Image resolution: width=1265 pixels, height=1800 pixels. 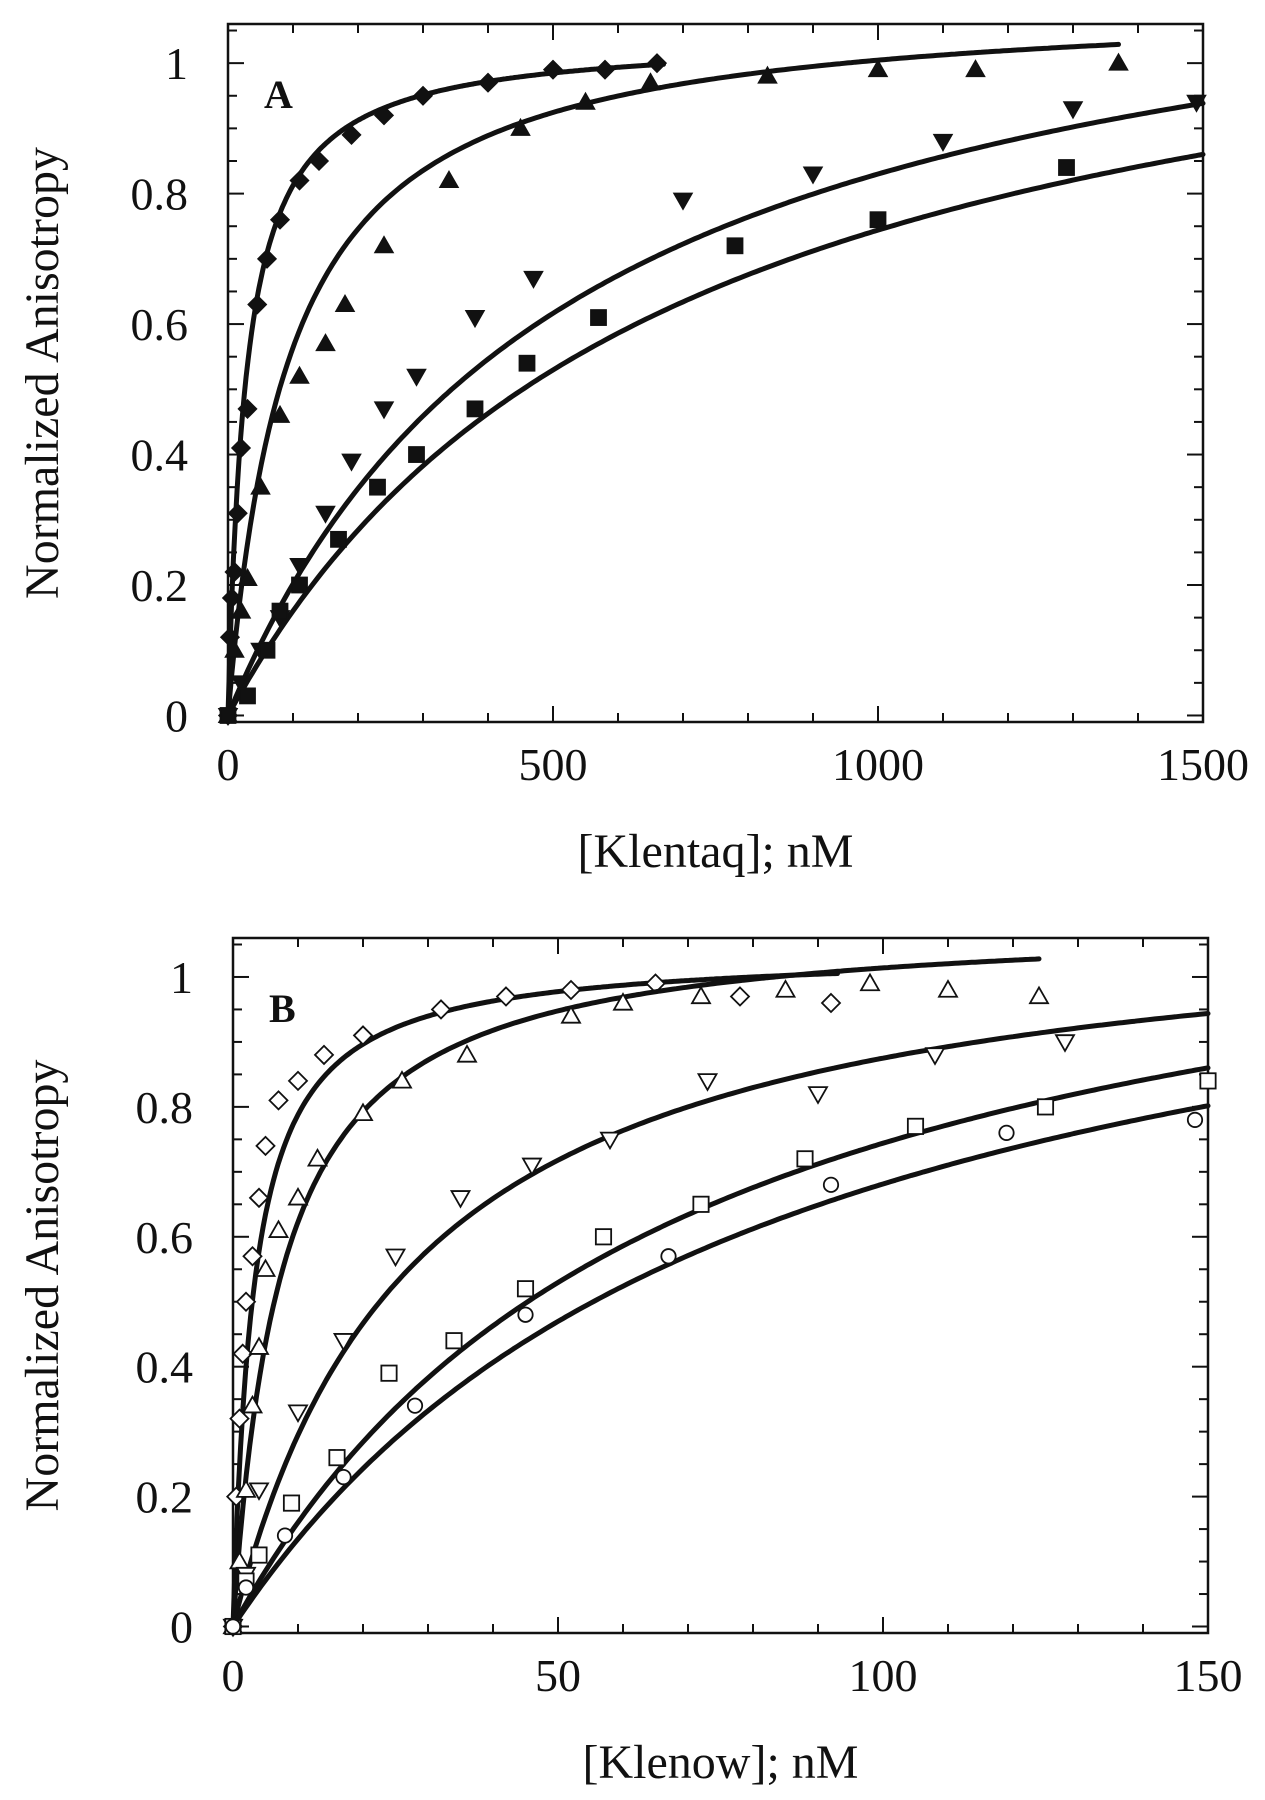 I want to click on y-tick-label: 0, so click(x=181, y=1627).